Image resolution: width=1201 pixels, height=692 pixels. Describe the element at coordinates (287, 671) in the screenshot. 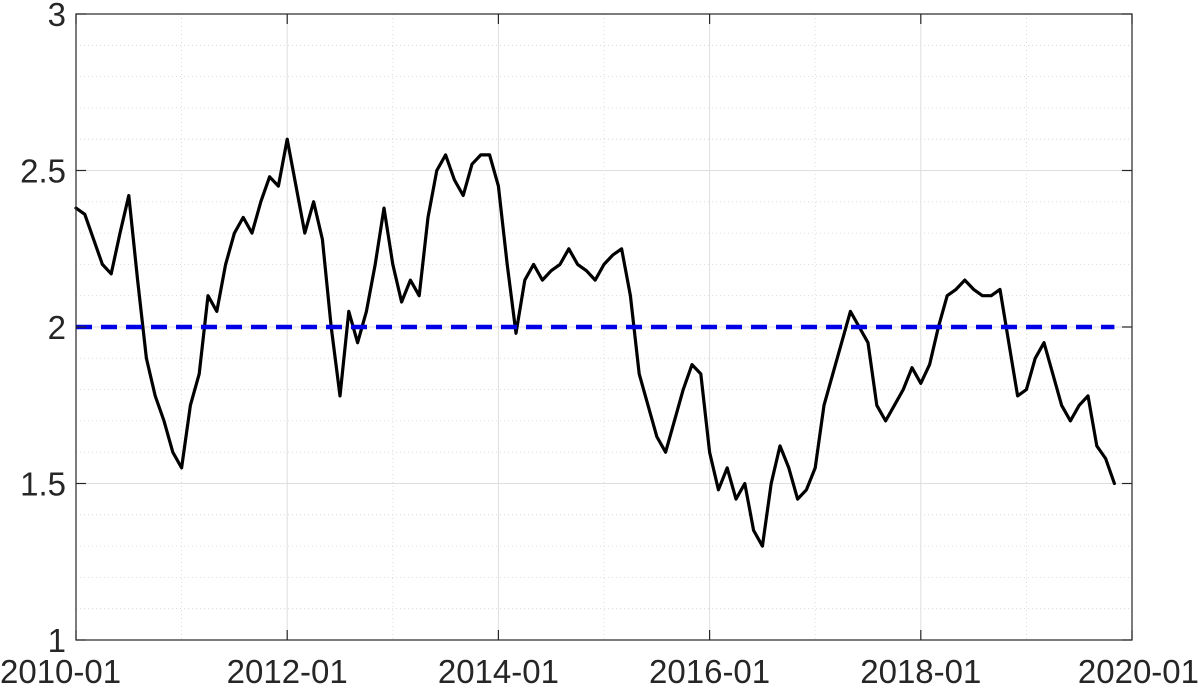

I see `x-tick-label: 2012-01` at that location.